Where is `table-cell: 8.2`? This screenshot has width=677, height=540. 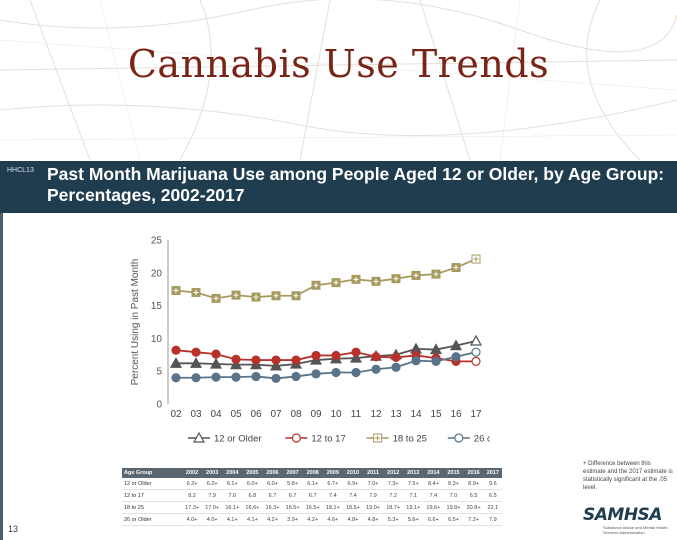
table-cell: 8.2 is located at coordinates (192, 495).